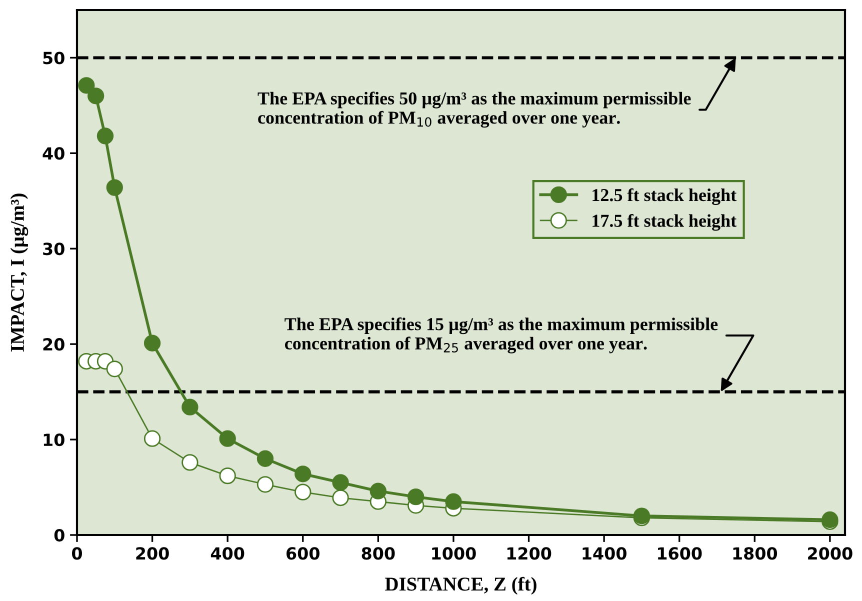 The width and height of the screenshot is (862, 601). Describe the element at coordinates (604, 553) in the screenshot. I see `x-tick-label: 1400` at that location.